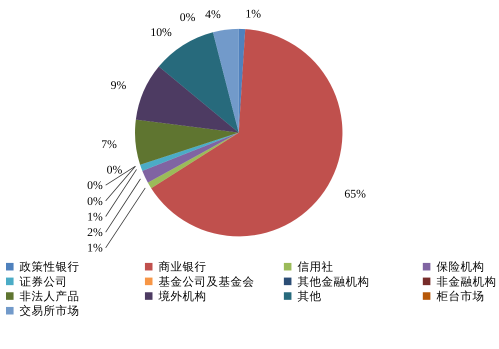  I want to click on legend-label: 证券公司, so click(44, 281).